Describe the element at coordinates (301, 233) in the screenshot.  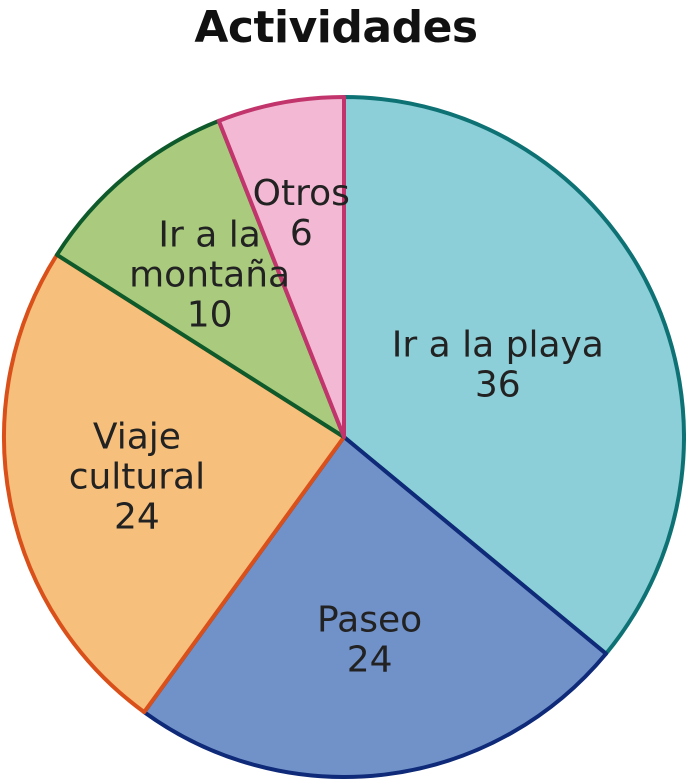
I see `slice-value-label: 6` at that location.